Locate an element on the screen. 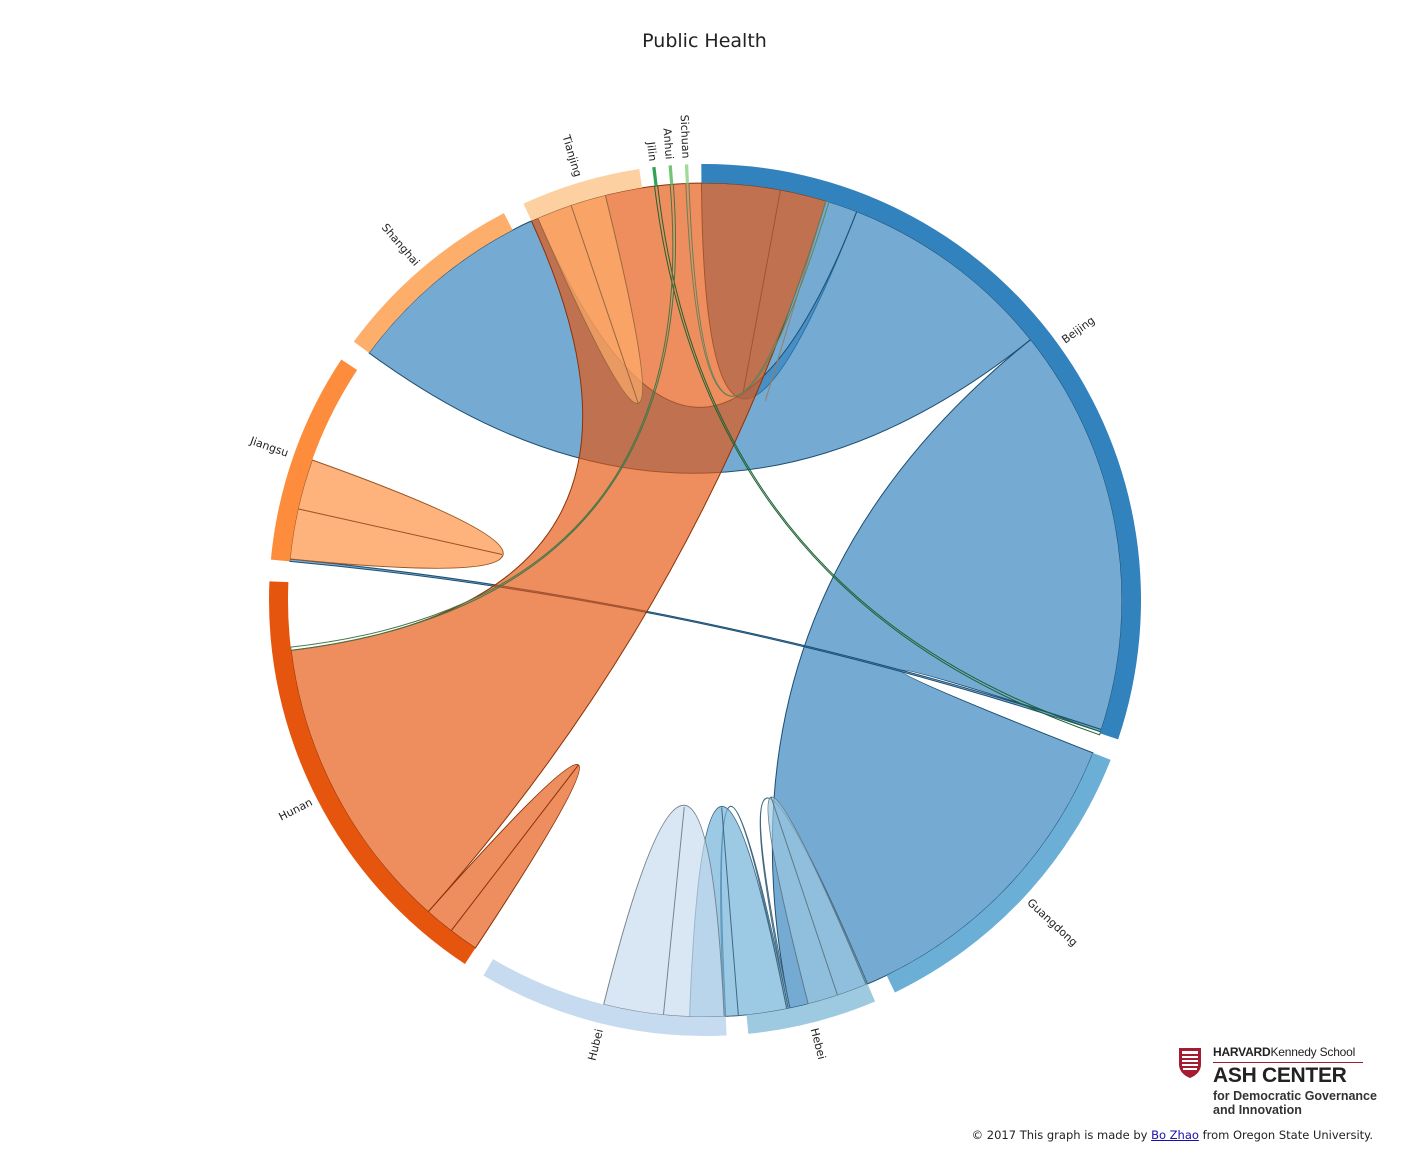  logo-divider is located at coordinates (1288, 1062).